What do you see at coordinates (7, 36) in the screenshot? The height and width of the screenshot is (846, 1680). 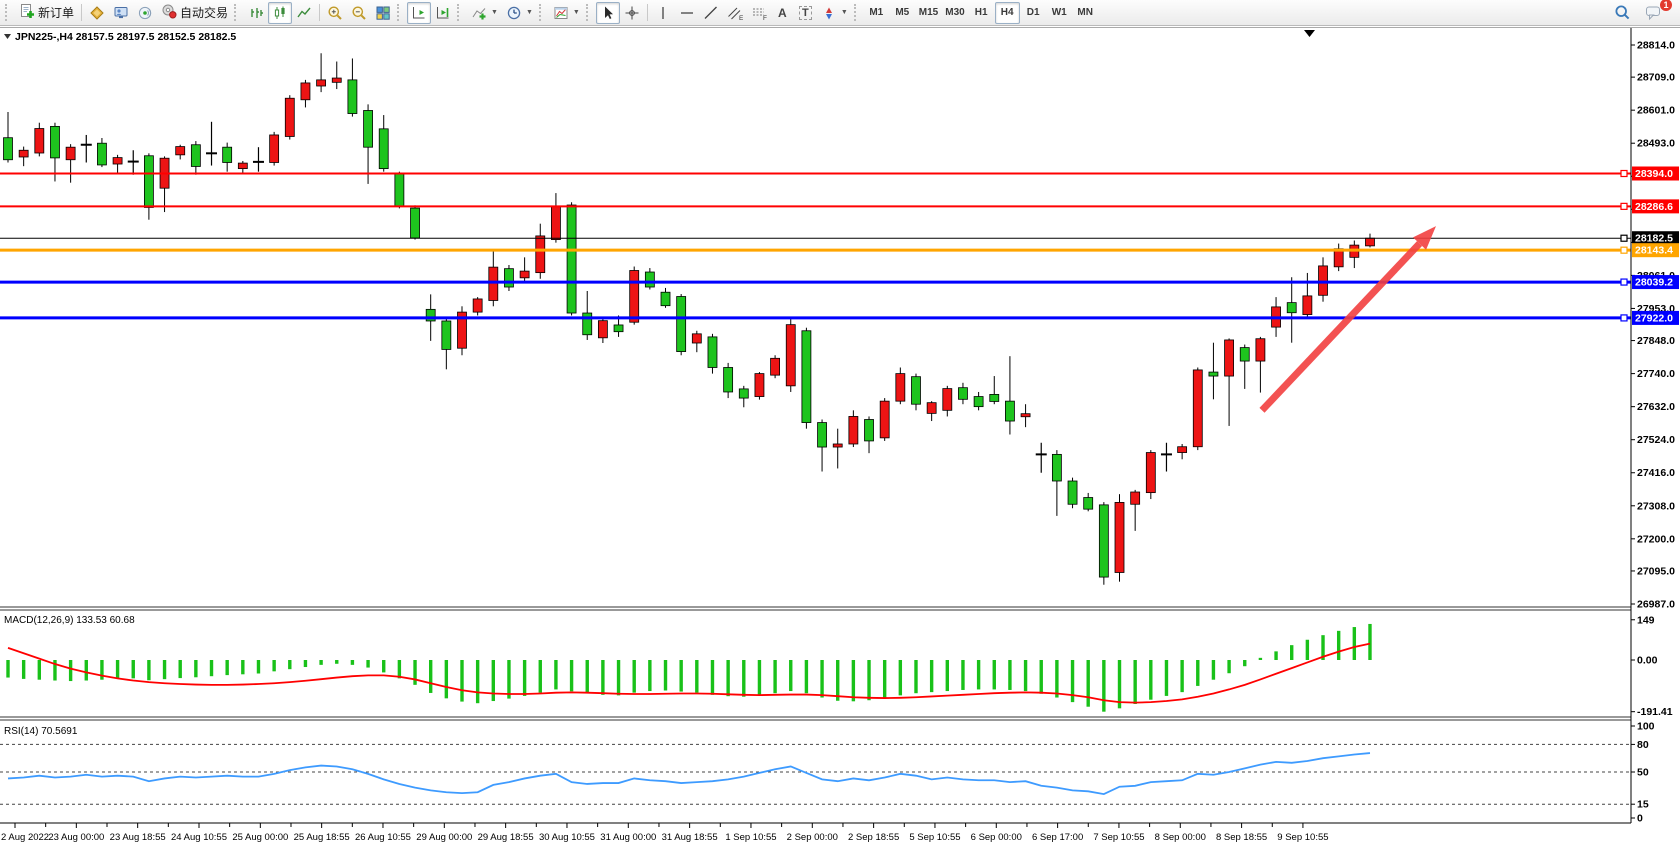 I see `symbol-marker-icon` at bounding box center [7, 36].